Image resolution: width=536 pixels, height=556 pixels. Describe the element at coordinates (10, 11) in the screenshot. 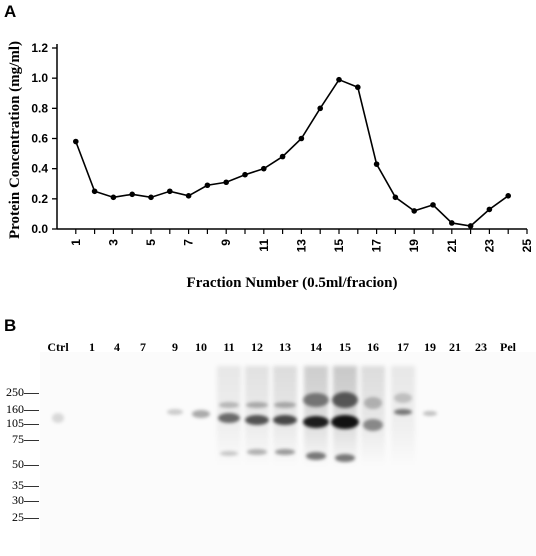

I see `panel-a-label: A` at that location.